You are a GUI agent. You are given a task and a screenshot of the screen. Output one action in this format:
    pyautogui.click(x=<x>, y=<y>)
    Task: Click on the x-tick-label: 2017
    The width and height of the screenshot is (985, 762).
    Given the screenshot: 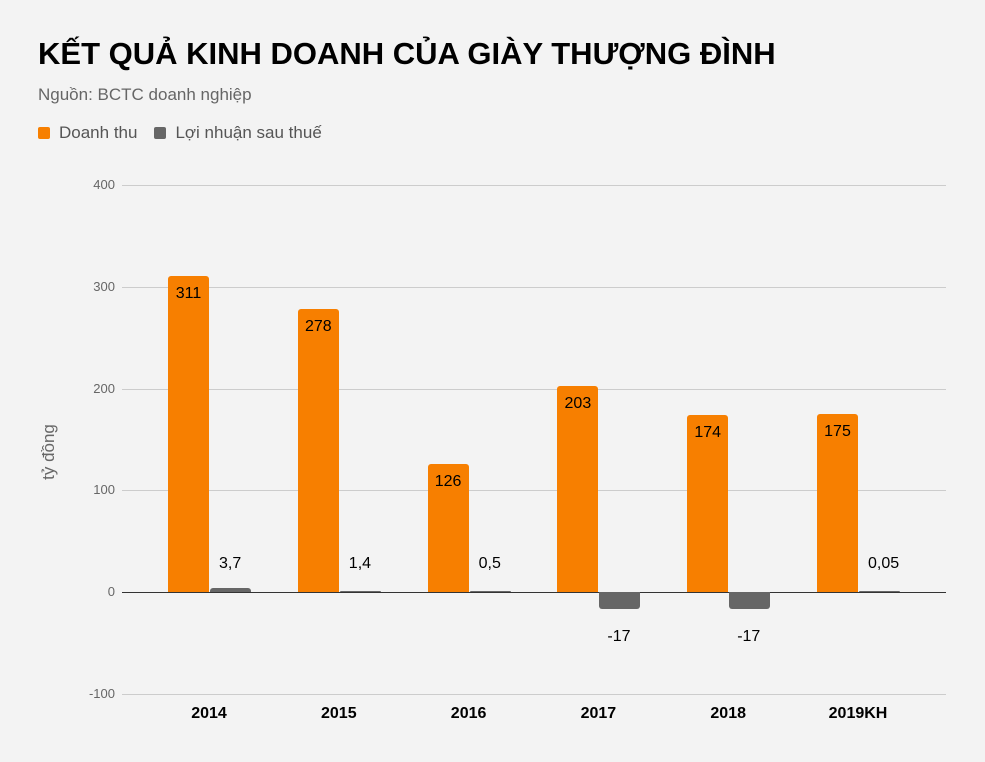 What is the action you would take?
    pyautogui.click(x=598, y=713)
    